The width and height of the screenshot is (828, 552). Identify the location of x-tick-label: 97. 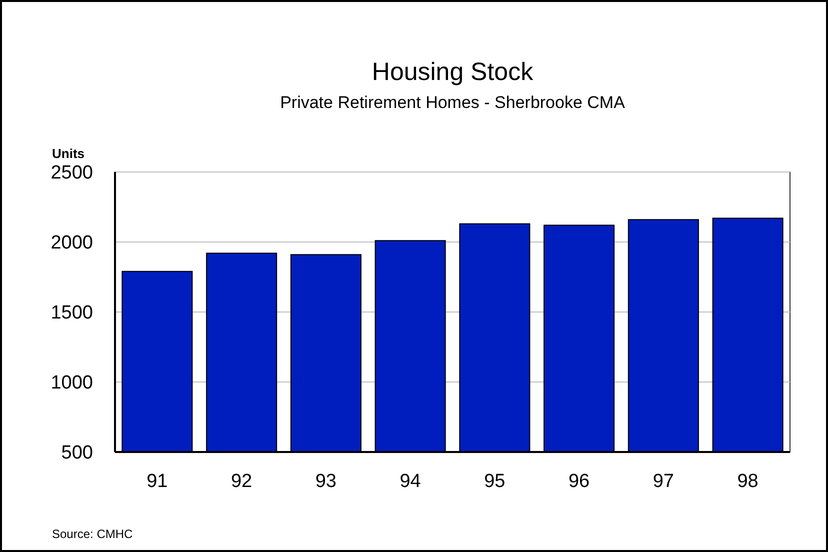
(663, 481).